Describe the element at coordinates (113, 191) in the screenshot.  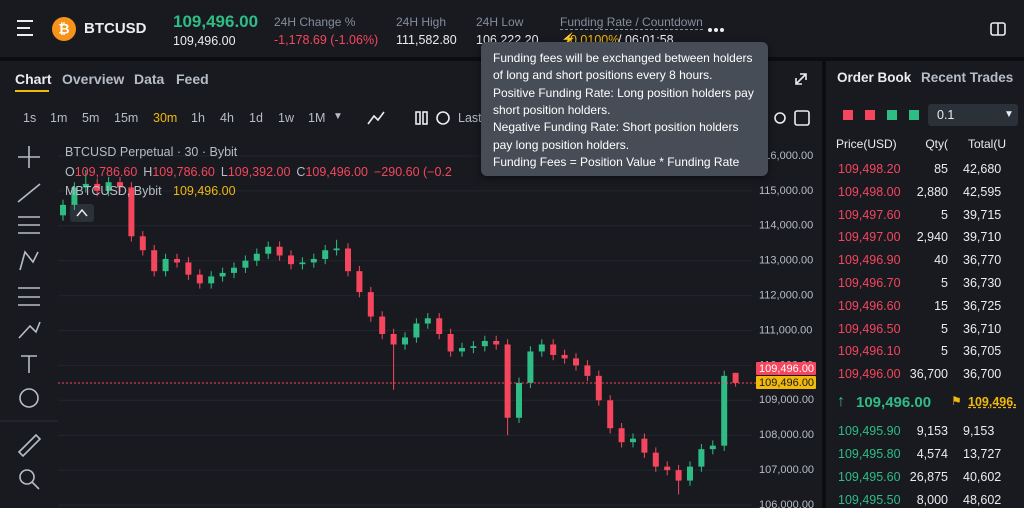
I see `index-name: MBTCUSD, Bybit` at that location.